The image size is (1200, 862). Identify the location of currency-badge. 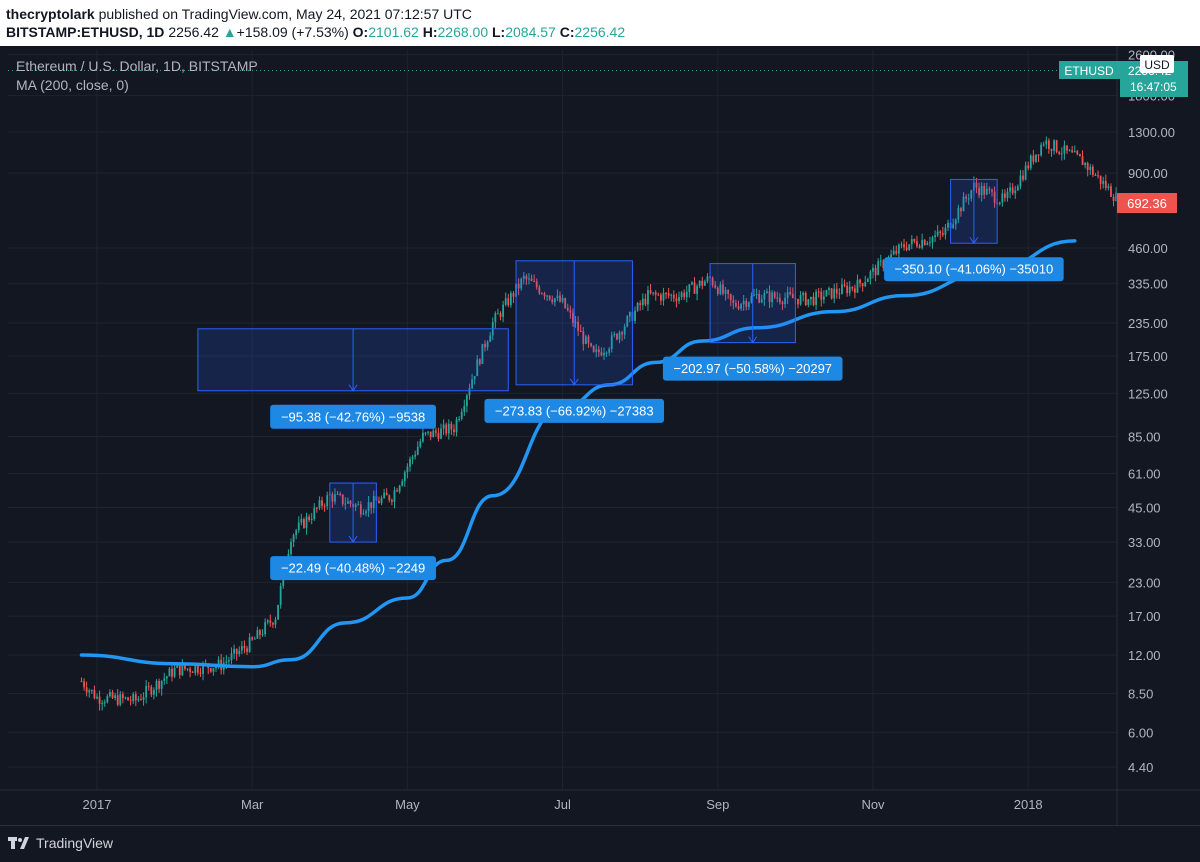
(1157, 64).